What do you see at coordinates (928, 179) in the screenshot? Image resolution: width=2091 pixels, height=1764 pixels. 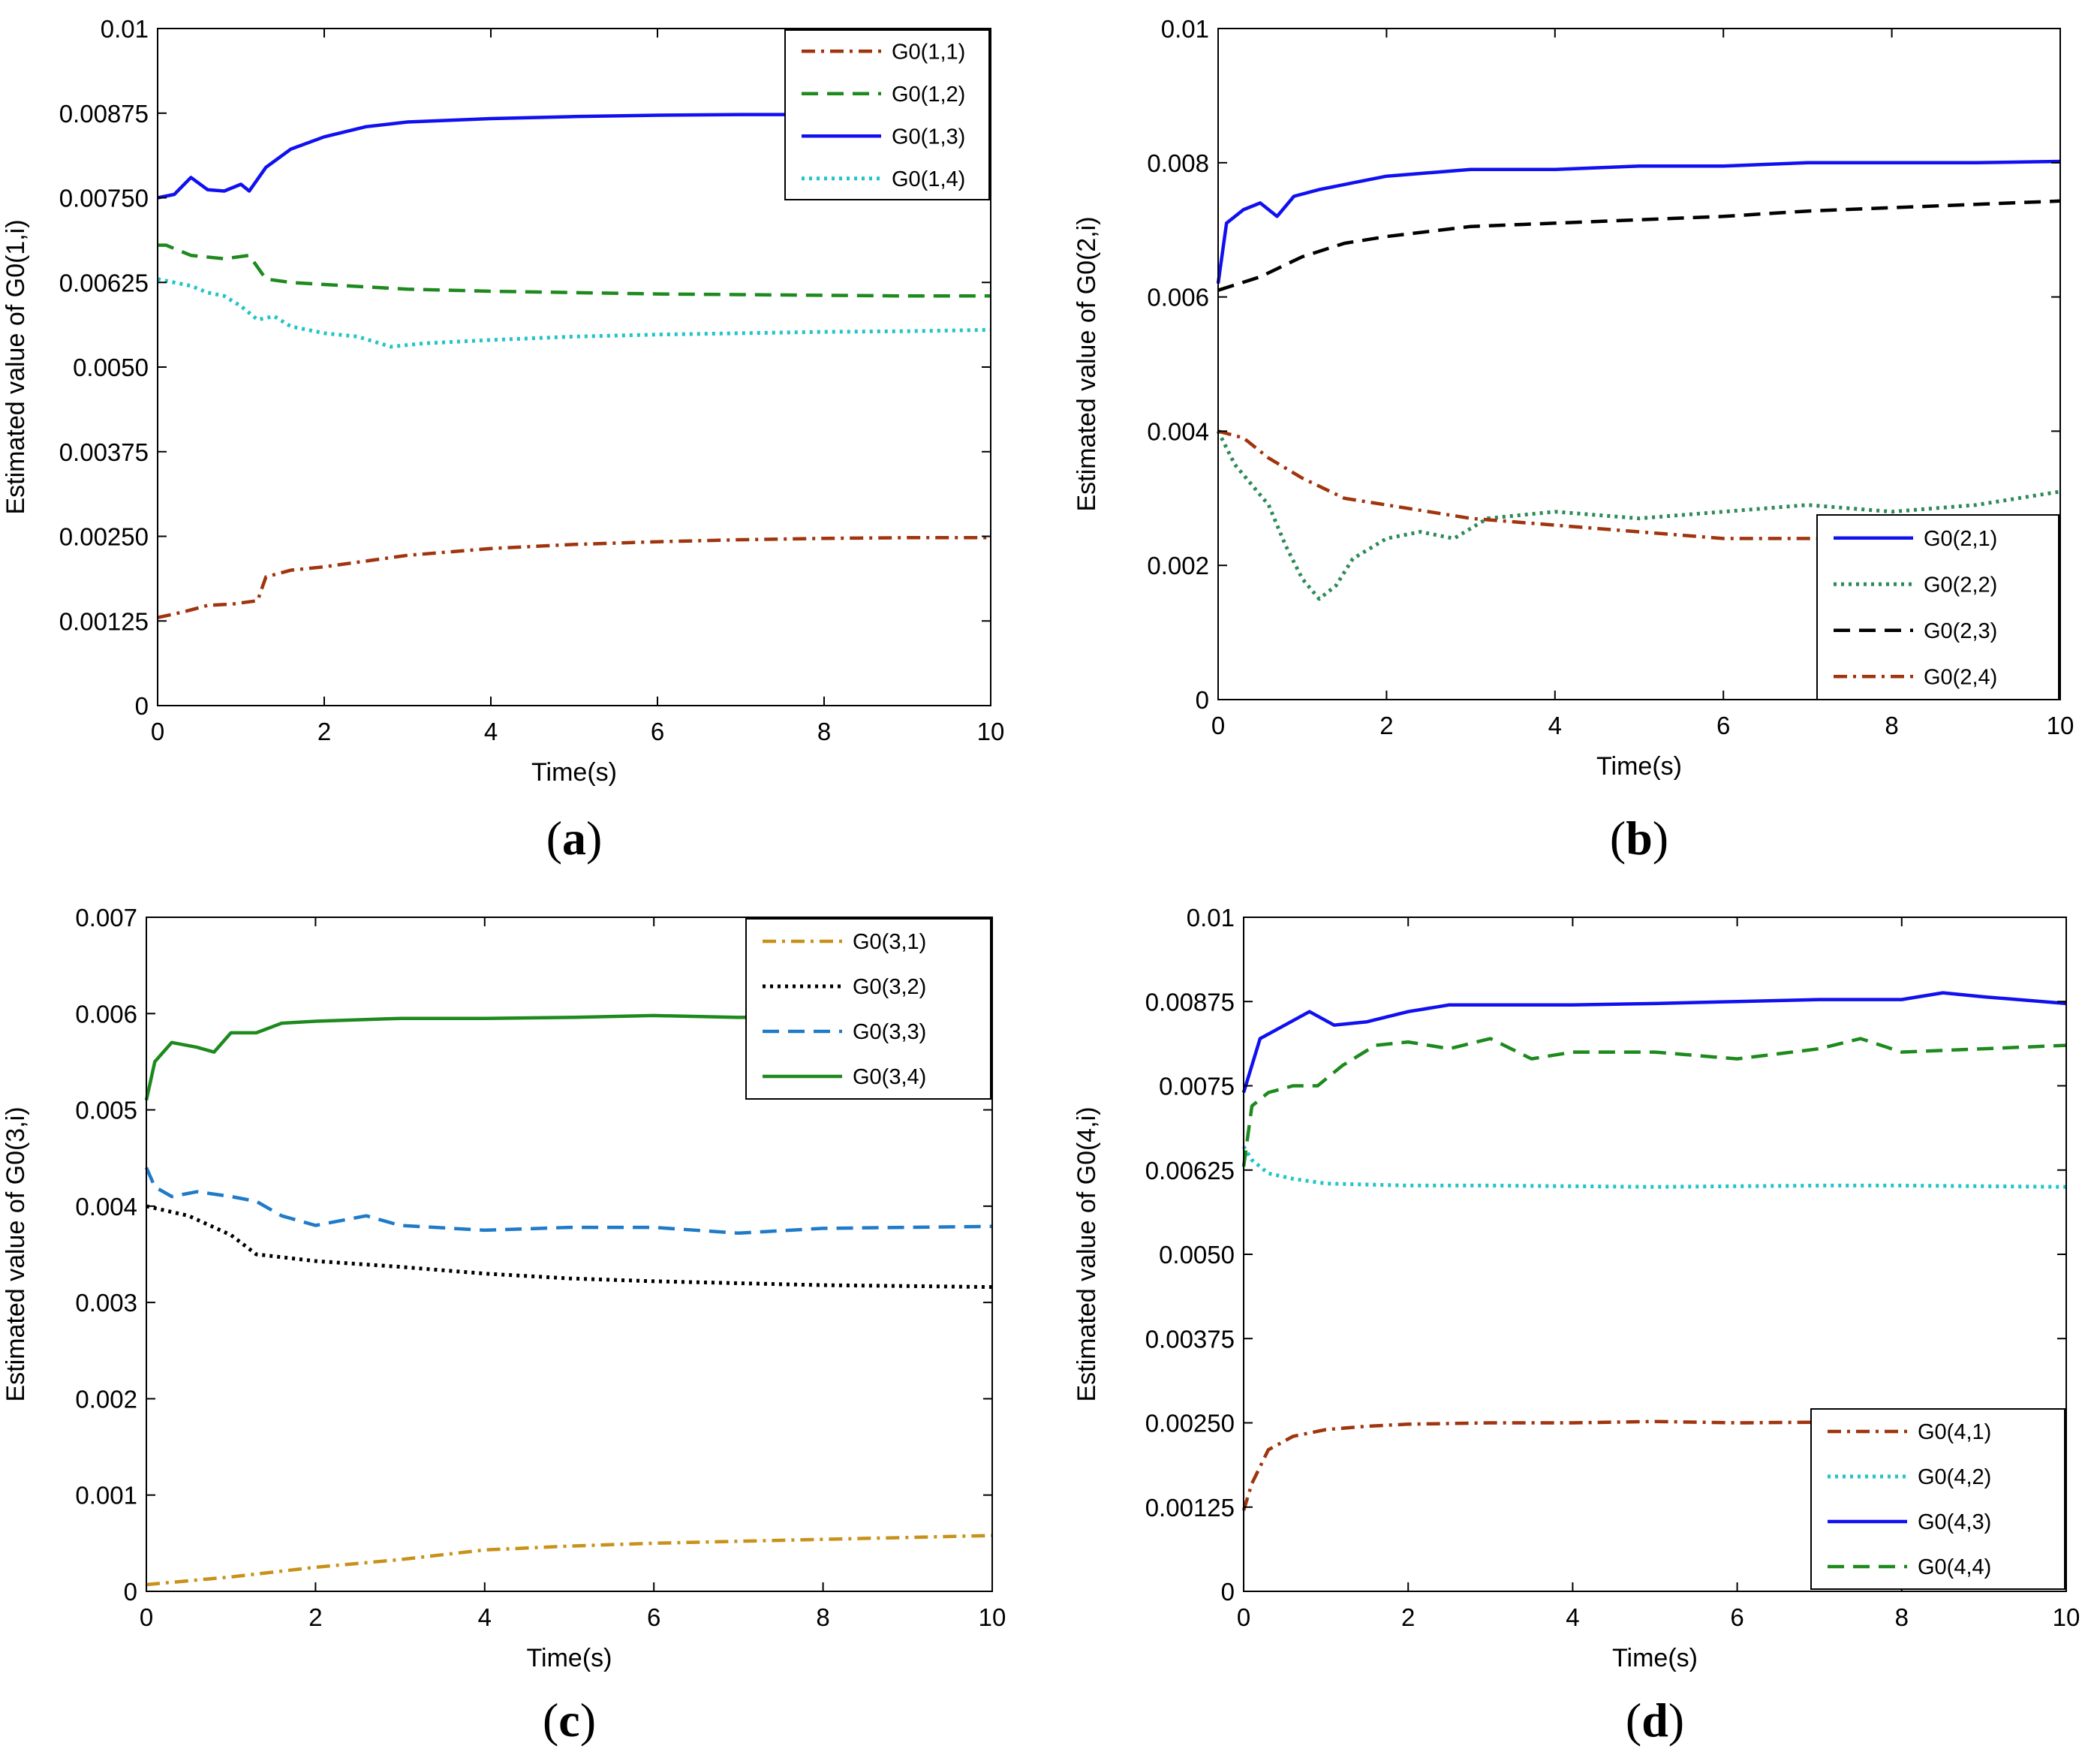 I see `legend-label: G0(1,4)` at bounding box center [928, 179].